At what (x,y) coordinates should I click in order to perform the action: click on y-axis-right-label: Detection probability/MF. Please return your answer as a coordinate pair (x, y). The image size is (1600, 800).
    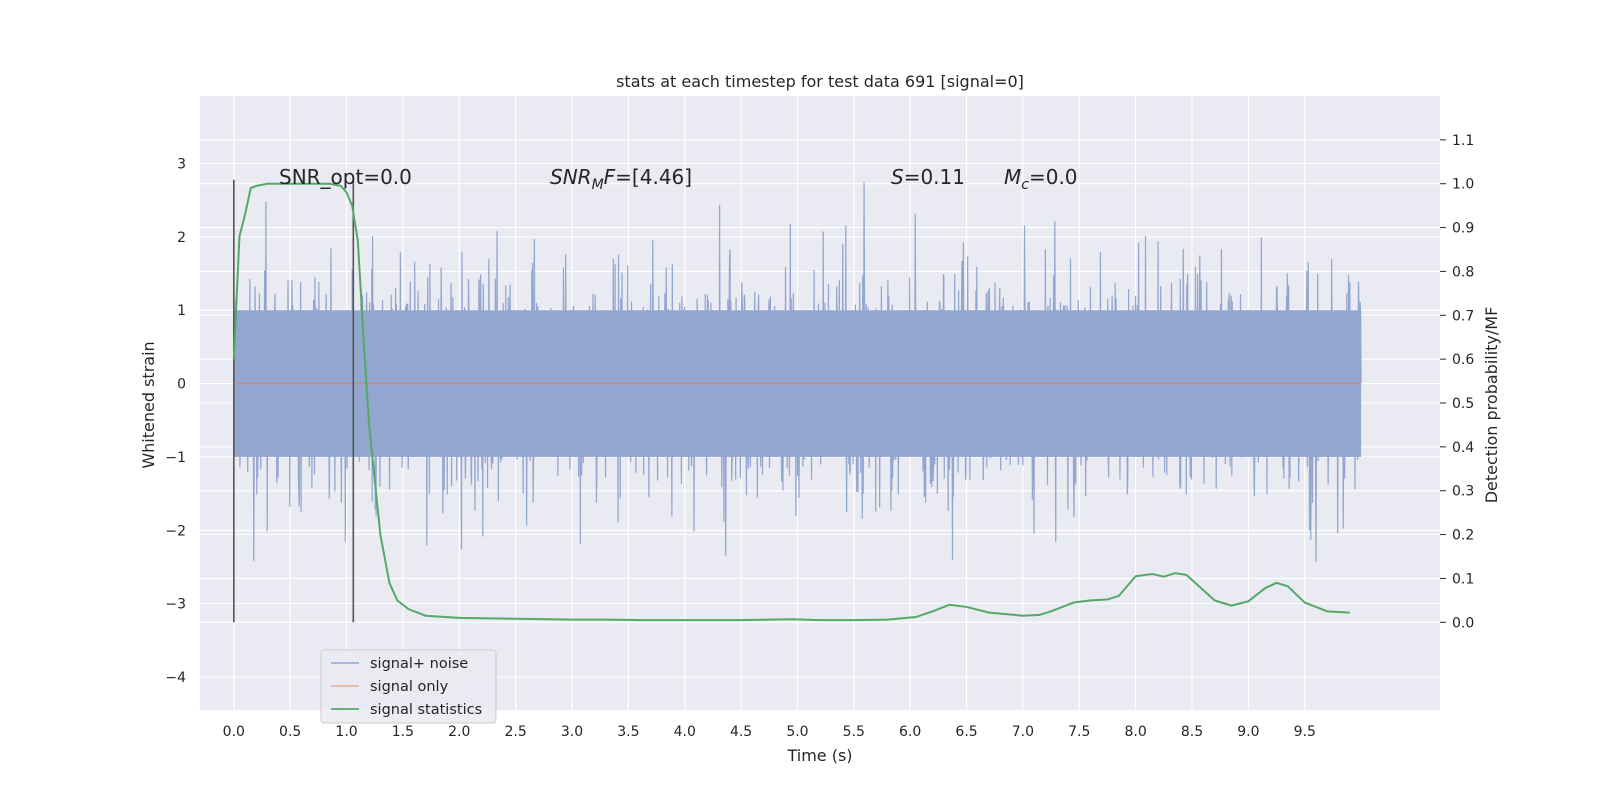
    Looking at the image, I should click on (1491, 405).